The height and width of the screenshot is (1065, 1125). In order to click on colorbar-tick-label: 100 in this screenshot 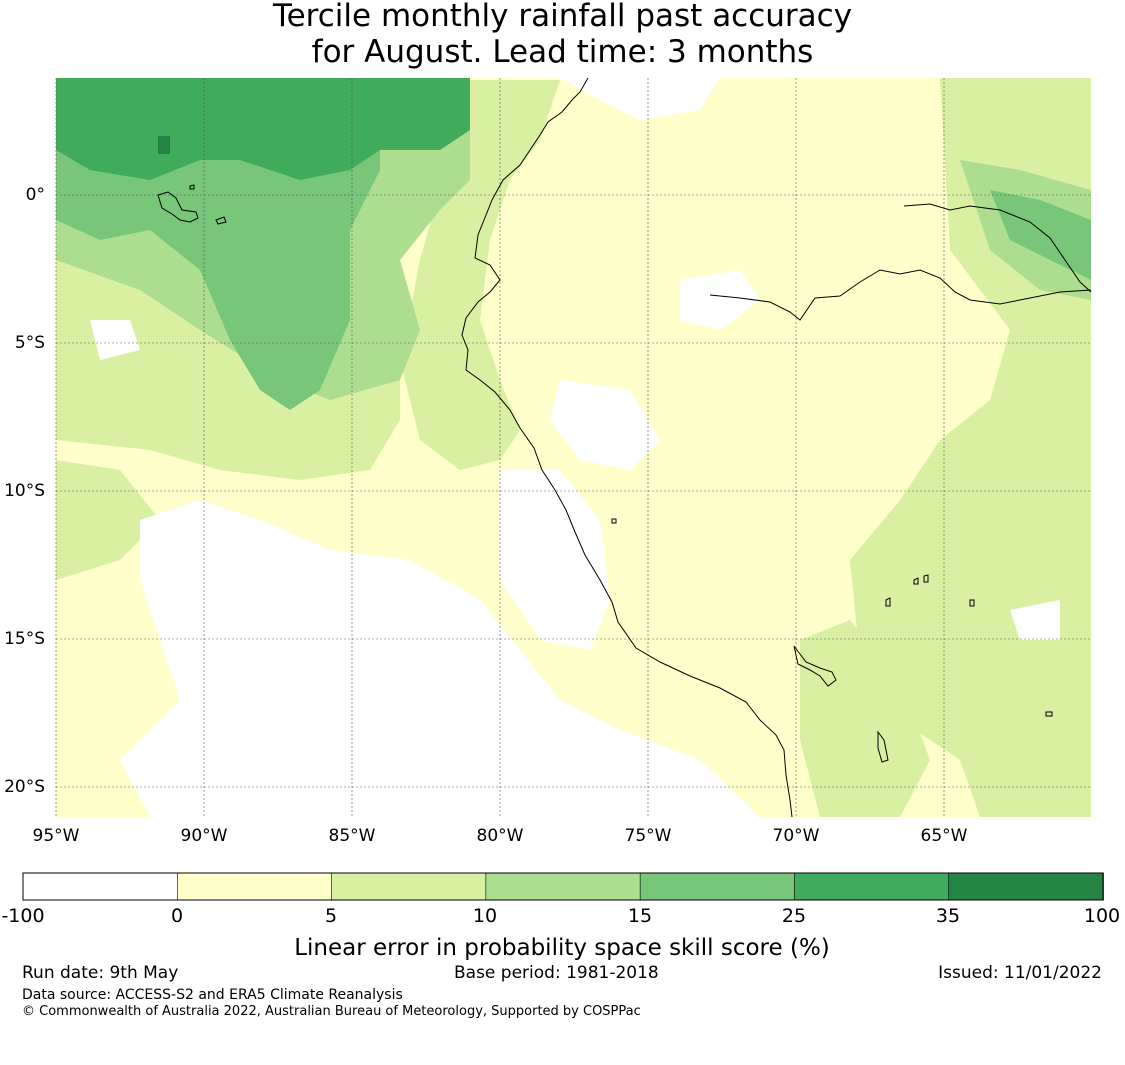, I will do `click(1102, 916)`.